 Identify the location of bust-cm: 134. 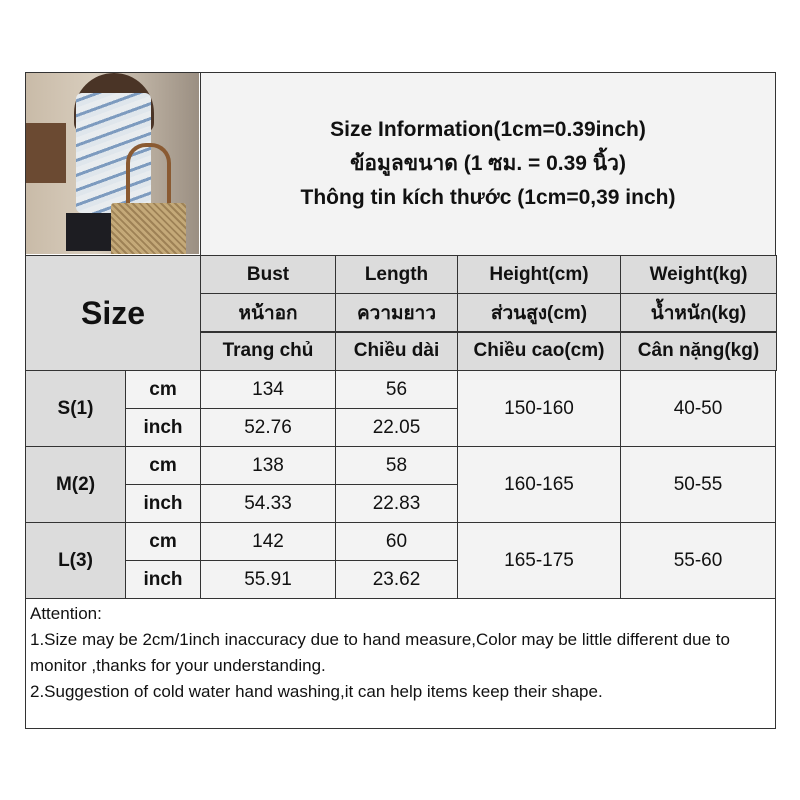
(268, 389).